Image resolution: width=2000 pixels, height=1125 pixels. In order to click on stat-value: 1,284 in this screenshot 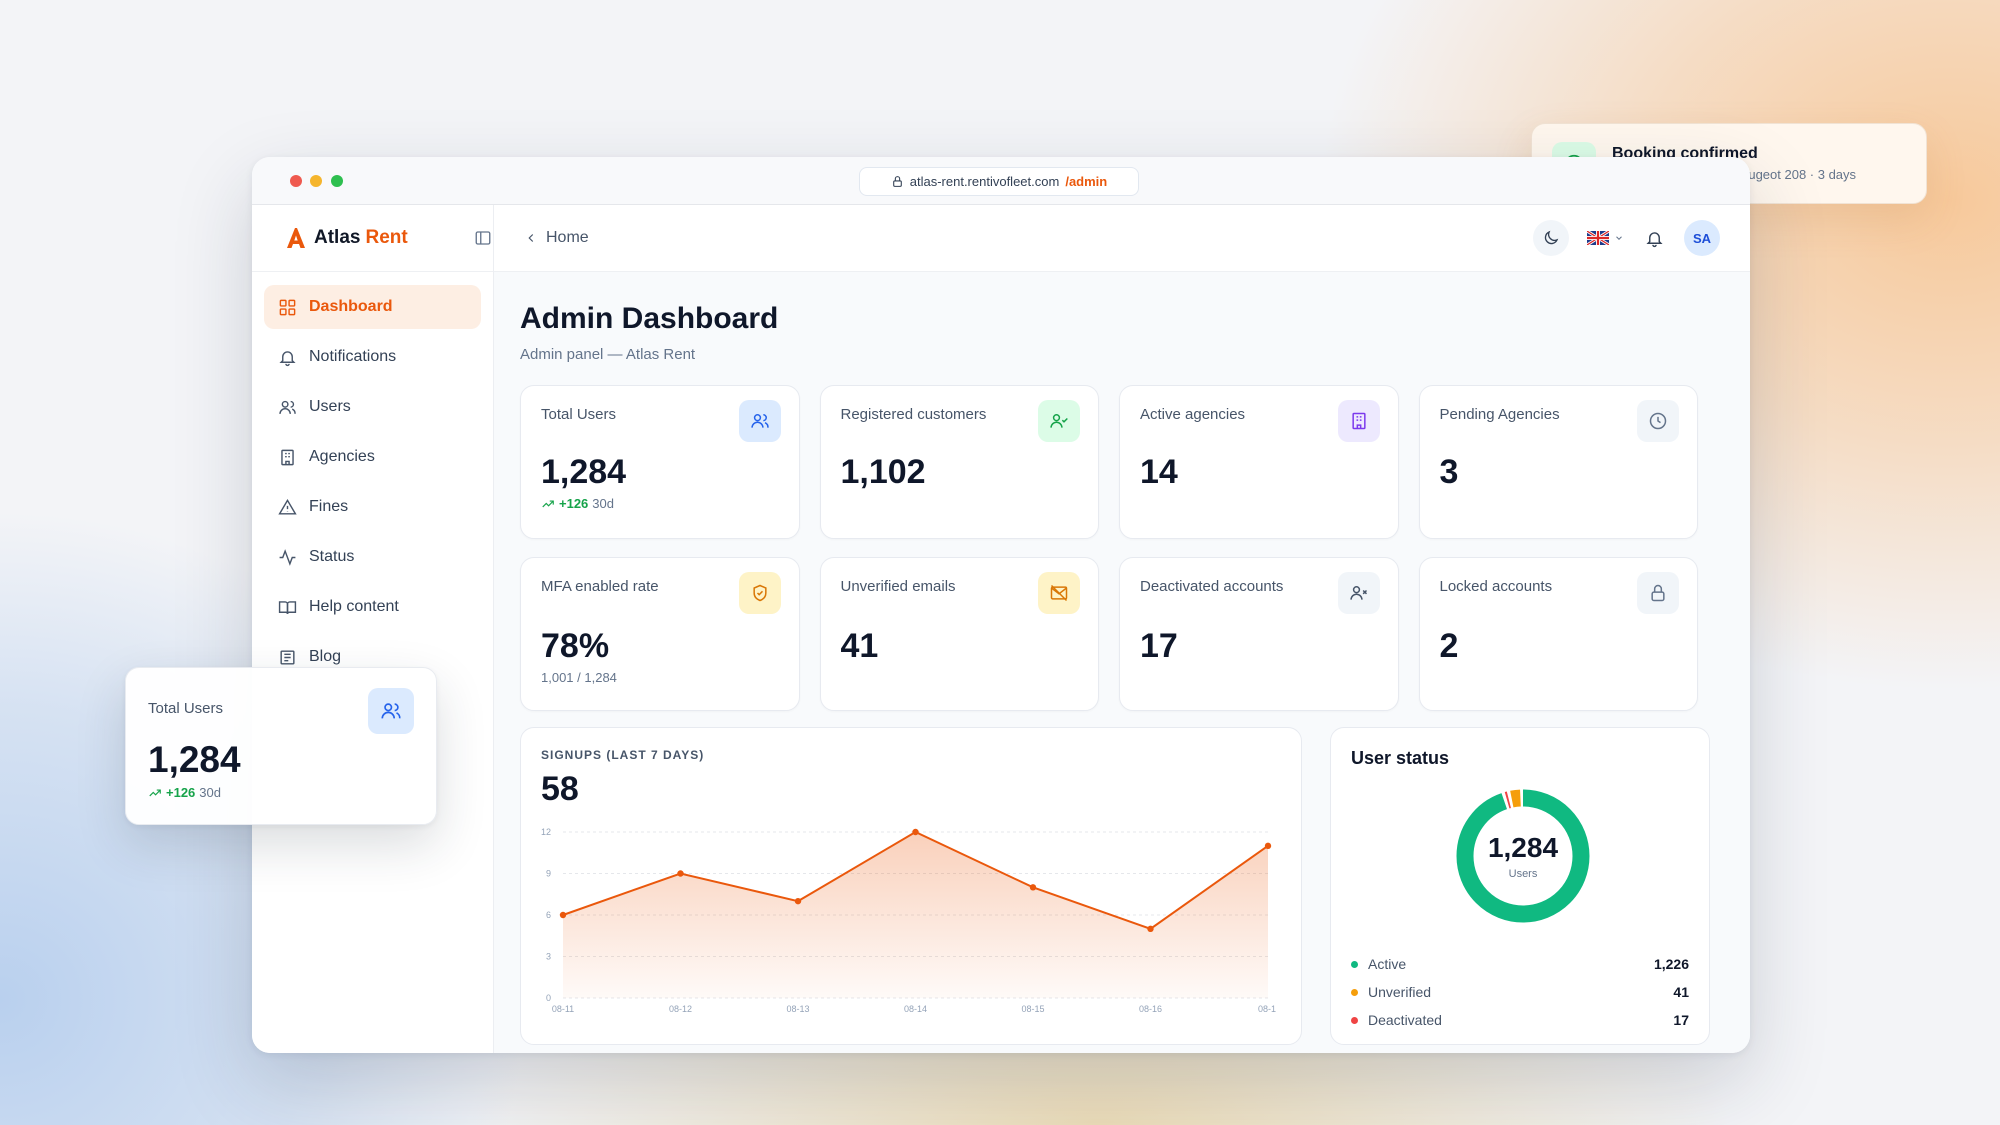, I will do `click(194, 759)`.